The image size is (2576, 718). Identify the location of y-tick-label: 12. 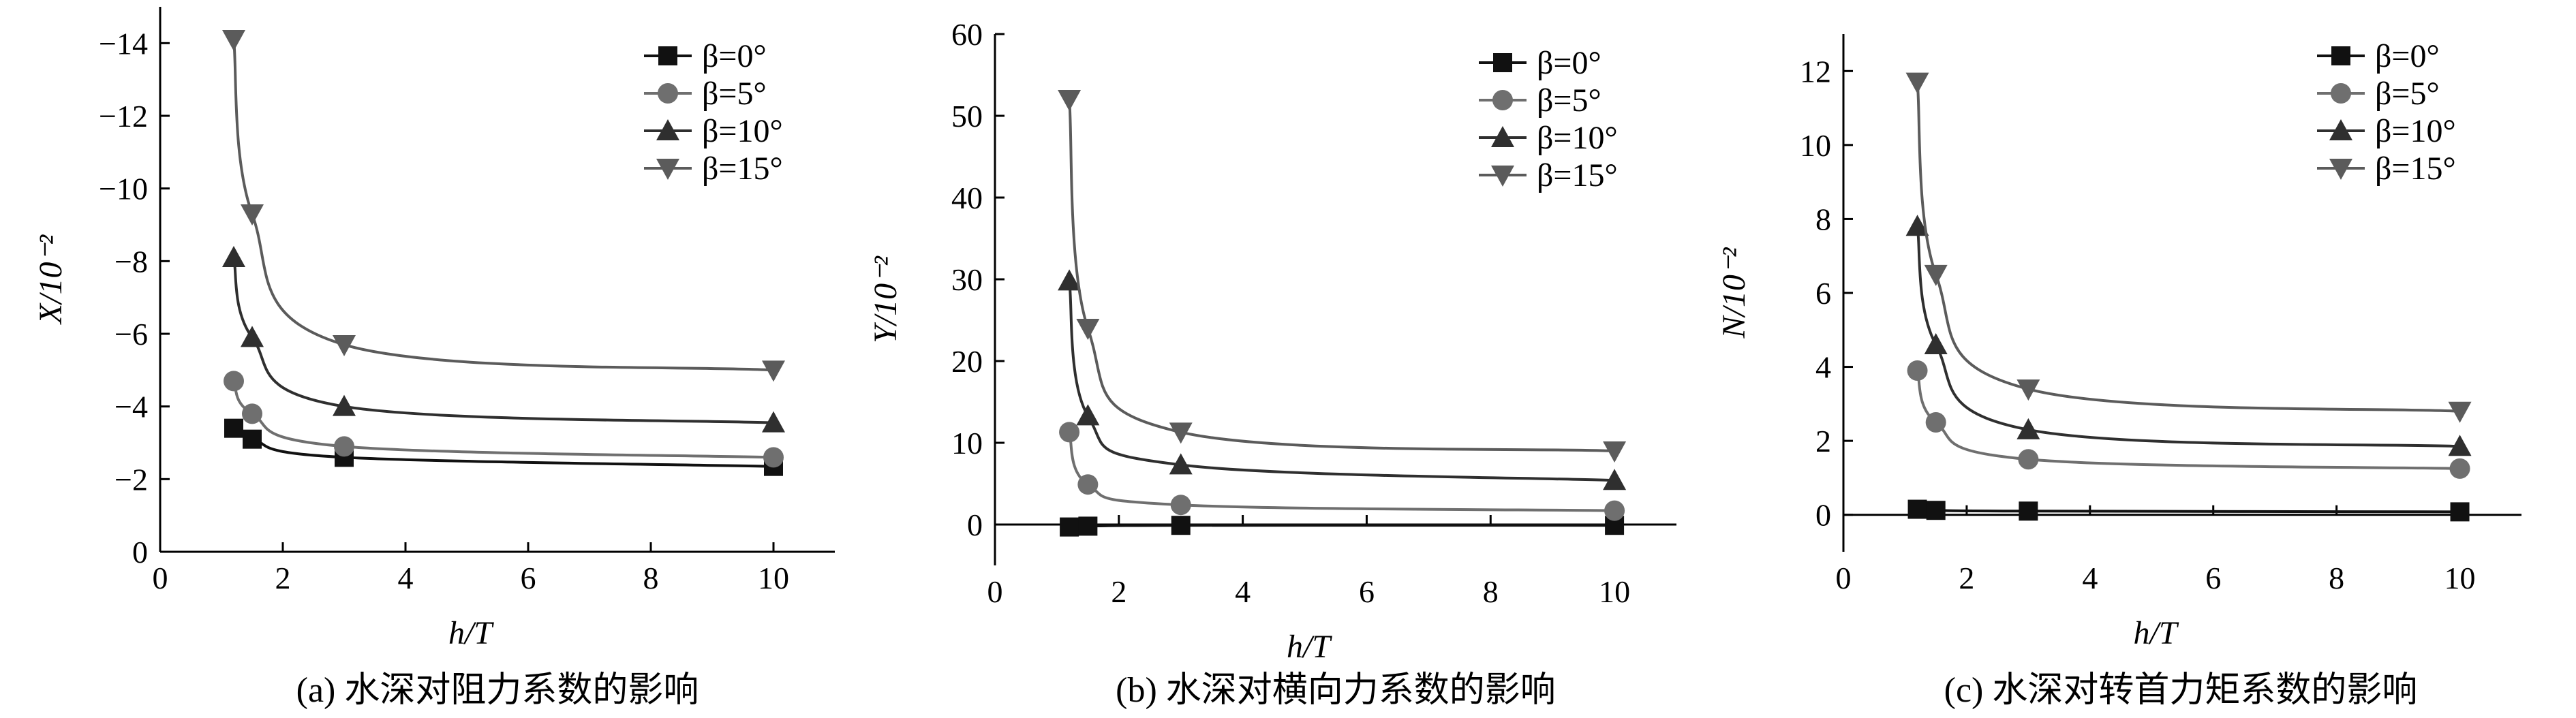
(1815, 71).